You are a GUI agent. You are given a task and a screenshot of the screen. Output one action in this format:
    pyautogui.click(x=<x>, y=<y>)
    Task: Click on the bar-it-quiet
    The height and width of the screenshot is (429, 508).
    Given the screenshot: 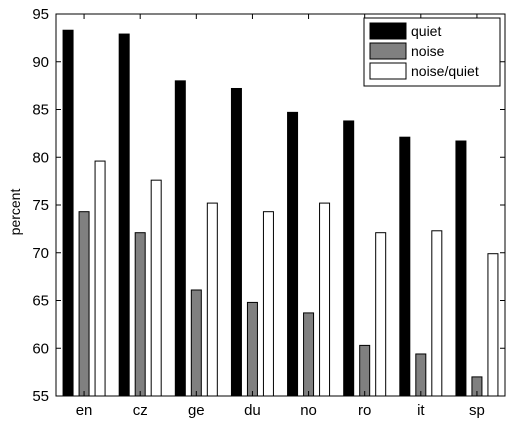 What is the action you would take?
    pyautogui.click(x=405, y=266)
    